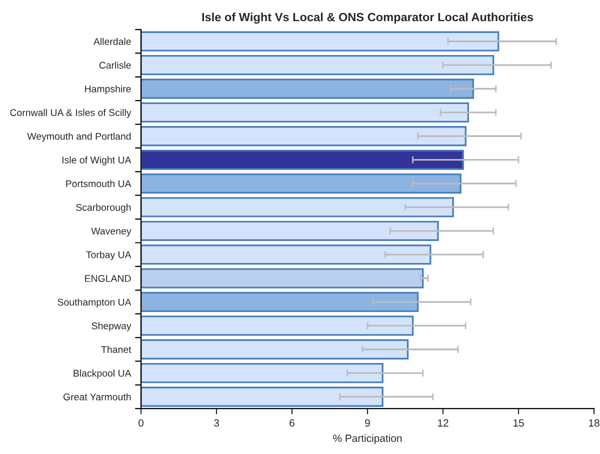  Describe the element at coordinates (109, 255) in the screenshot. I see `y-tick-label: Torbay UA` at that location.